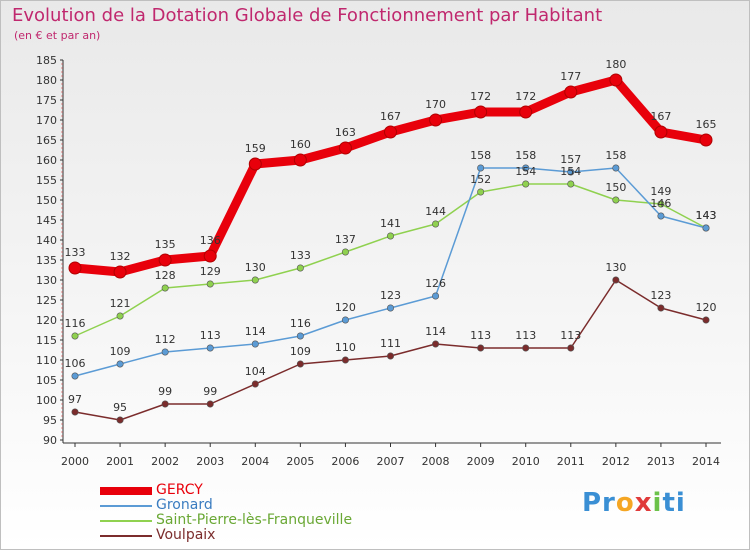 The image size is (750, 550). I want to click on y-tick-label: 140, so click(46, 240).